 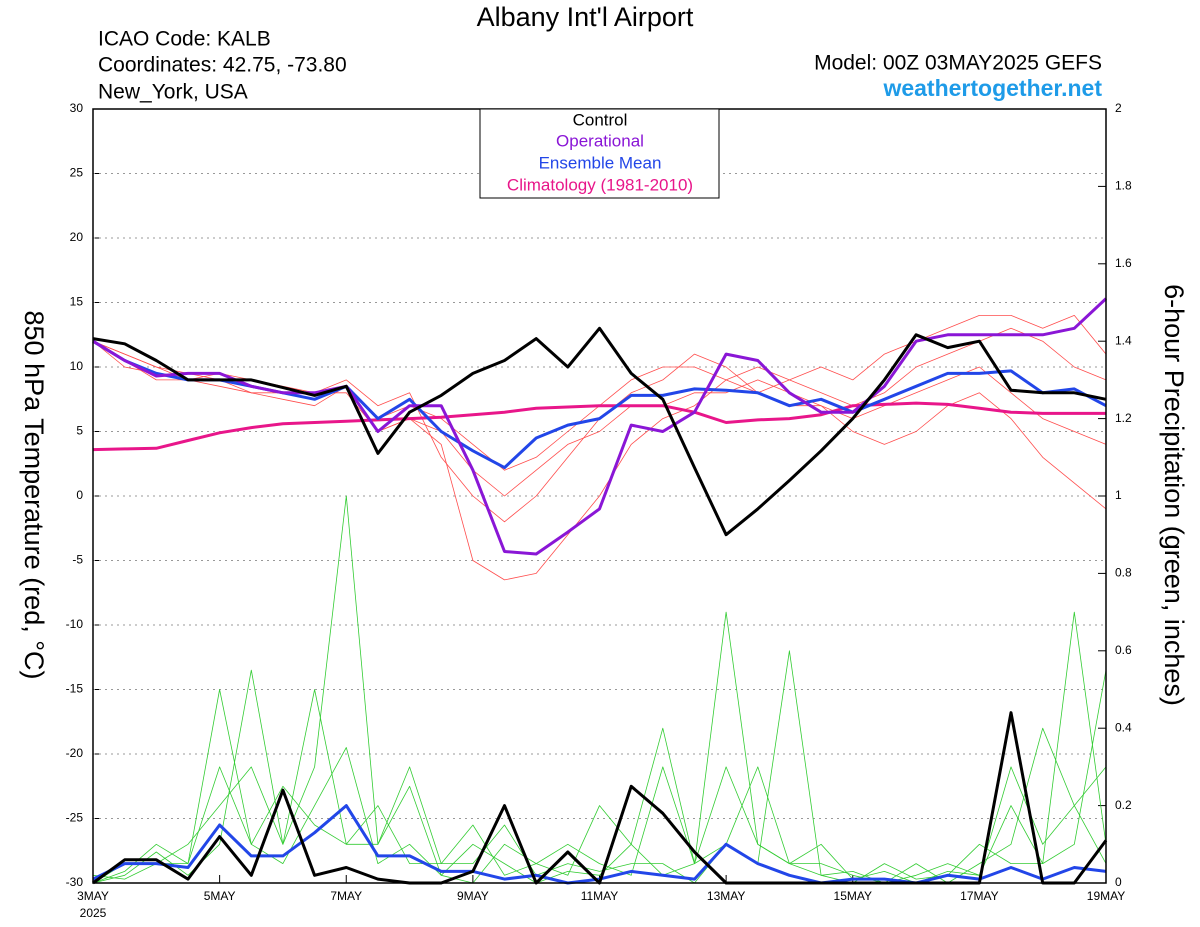 I want to click on y2-tick-label: 1.6, so click(x=1123, y=263).